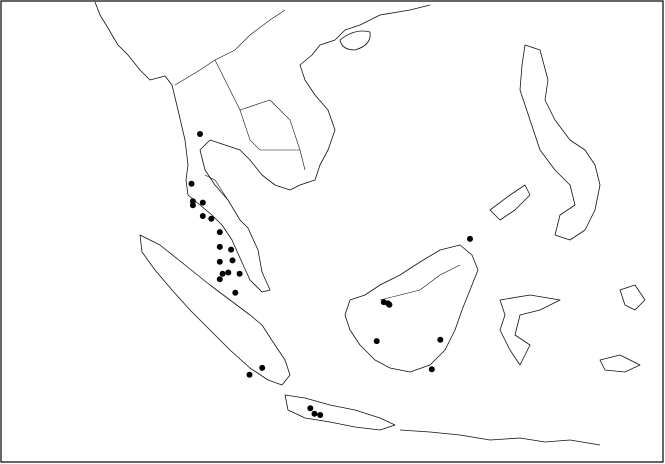 The image size is (665, 464). Describe the element at coordinates (340, 412) in the screenshot. I see `java-coast` at that location.